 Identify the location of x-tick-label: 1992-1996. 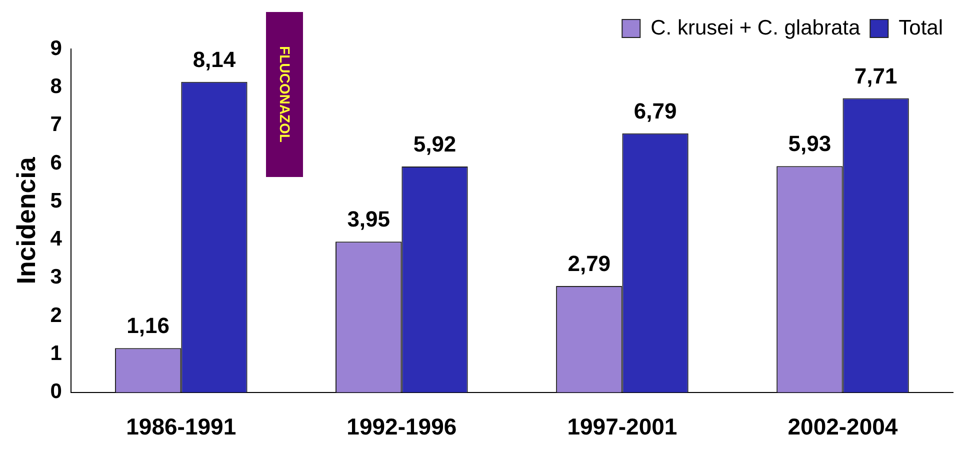
(401, 427).